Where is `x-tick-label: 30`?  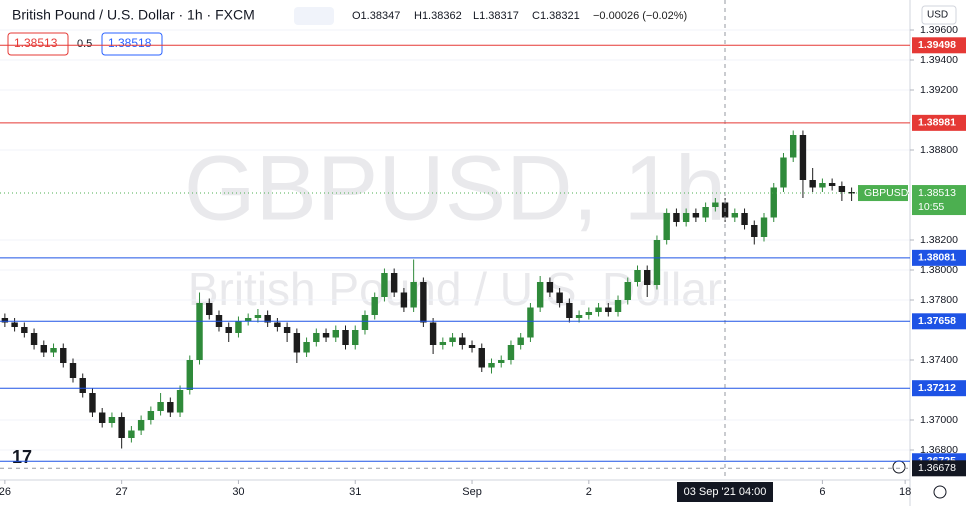
x-tick-label: 30 is located at coordinates (238, 492).